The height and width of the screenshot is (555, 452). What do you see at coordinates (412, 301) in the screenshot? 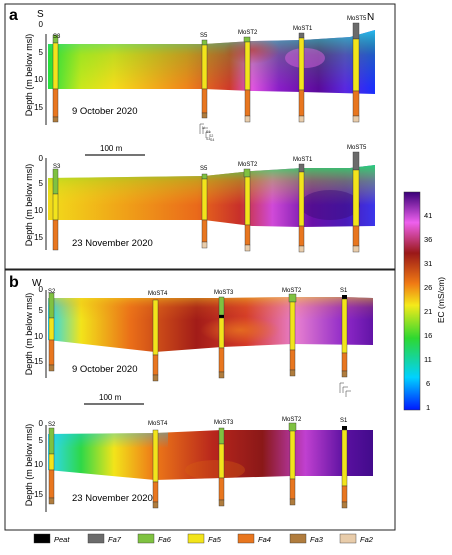
I see `colorbar-ramp` at bounding box center [412, 301].